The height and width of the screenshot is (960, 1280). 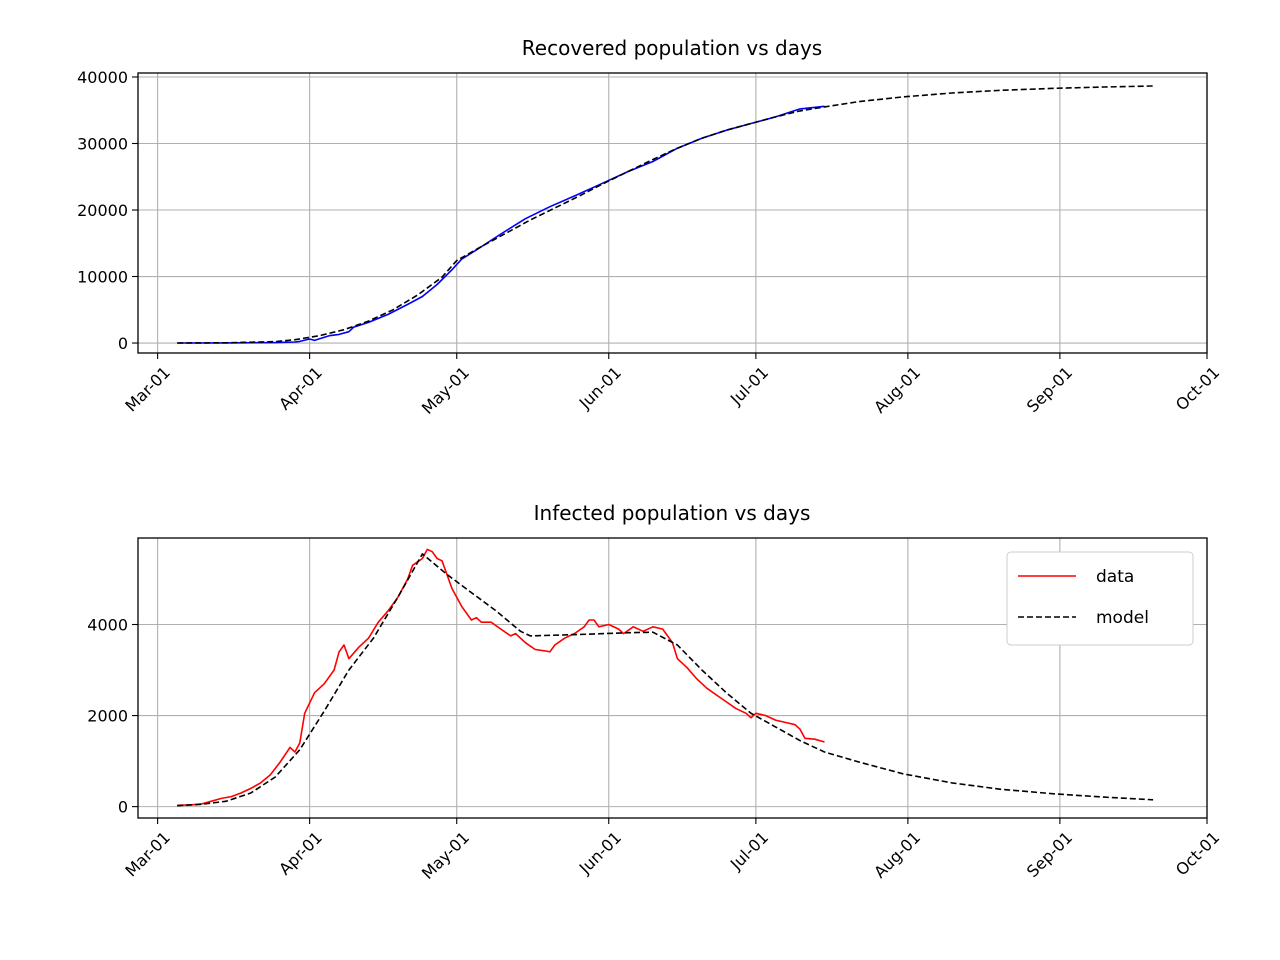 I want to click on recovered-y-tick-label: 40000, so click(x=102, y=77).